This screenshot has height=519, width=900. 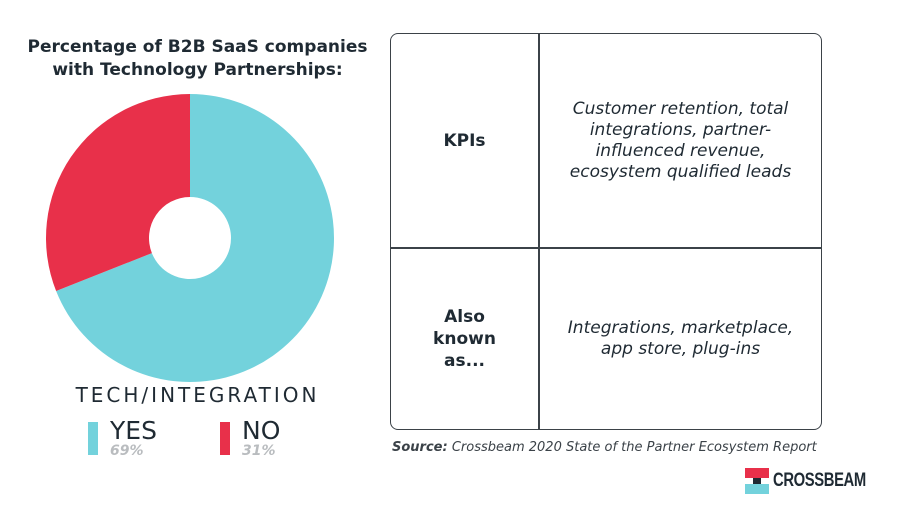 I want to click on legend-swatch-yes, so click(x=93, y=438).